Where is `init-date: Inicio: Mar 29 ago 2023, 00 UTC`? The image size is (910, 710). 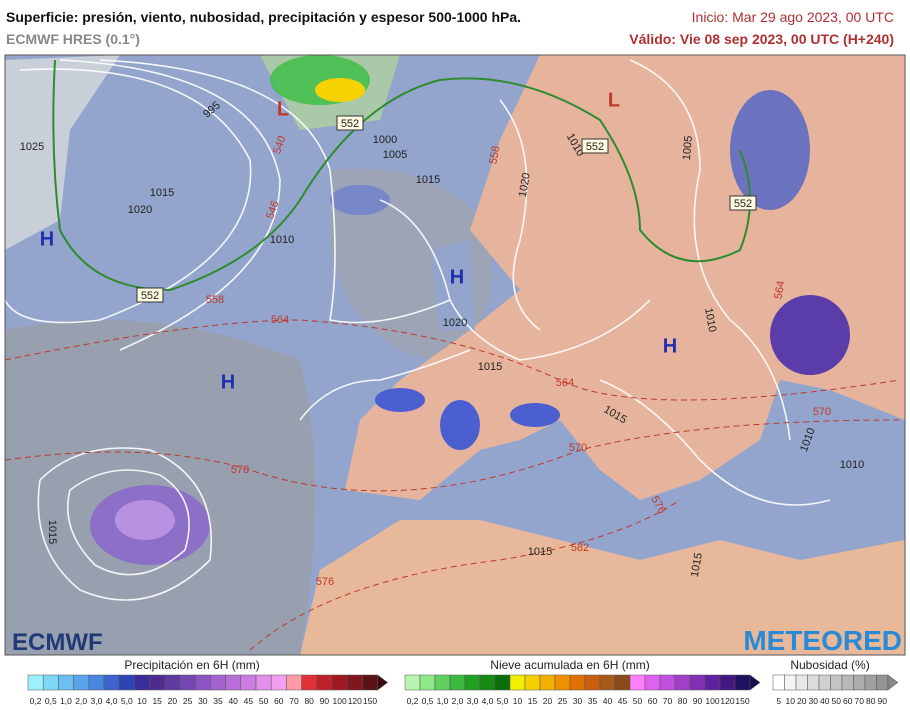 init-date: Inicio: Mar 29 ago 2023, 00 UTC is located at coordinates (792, 17).